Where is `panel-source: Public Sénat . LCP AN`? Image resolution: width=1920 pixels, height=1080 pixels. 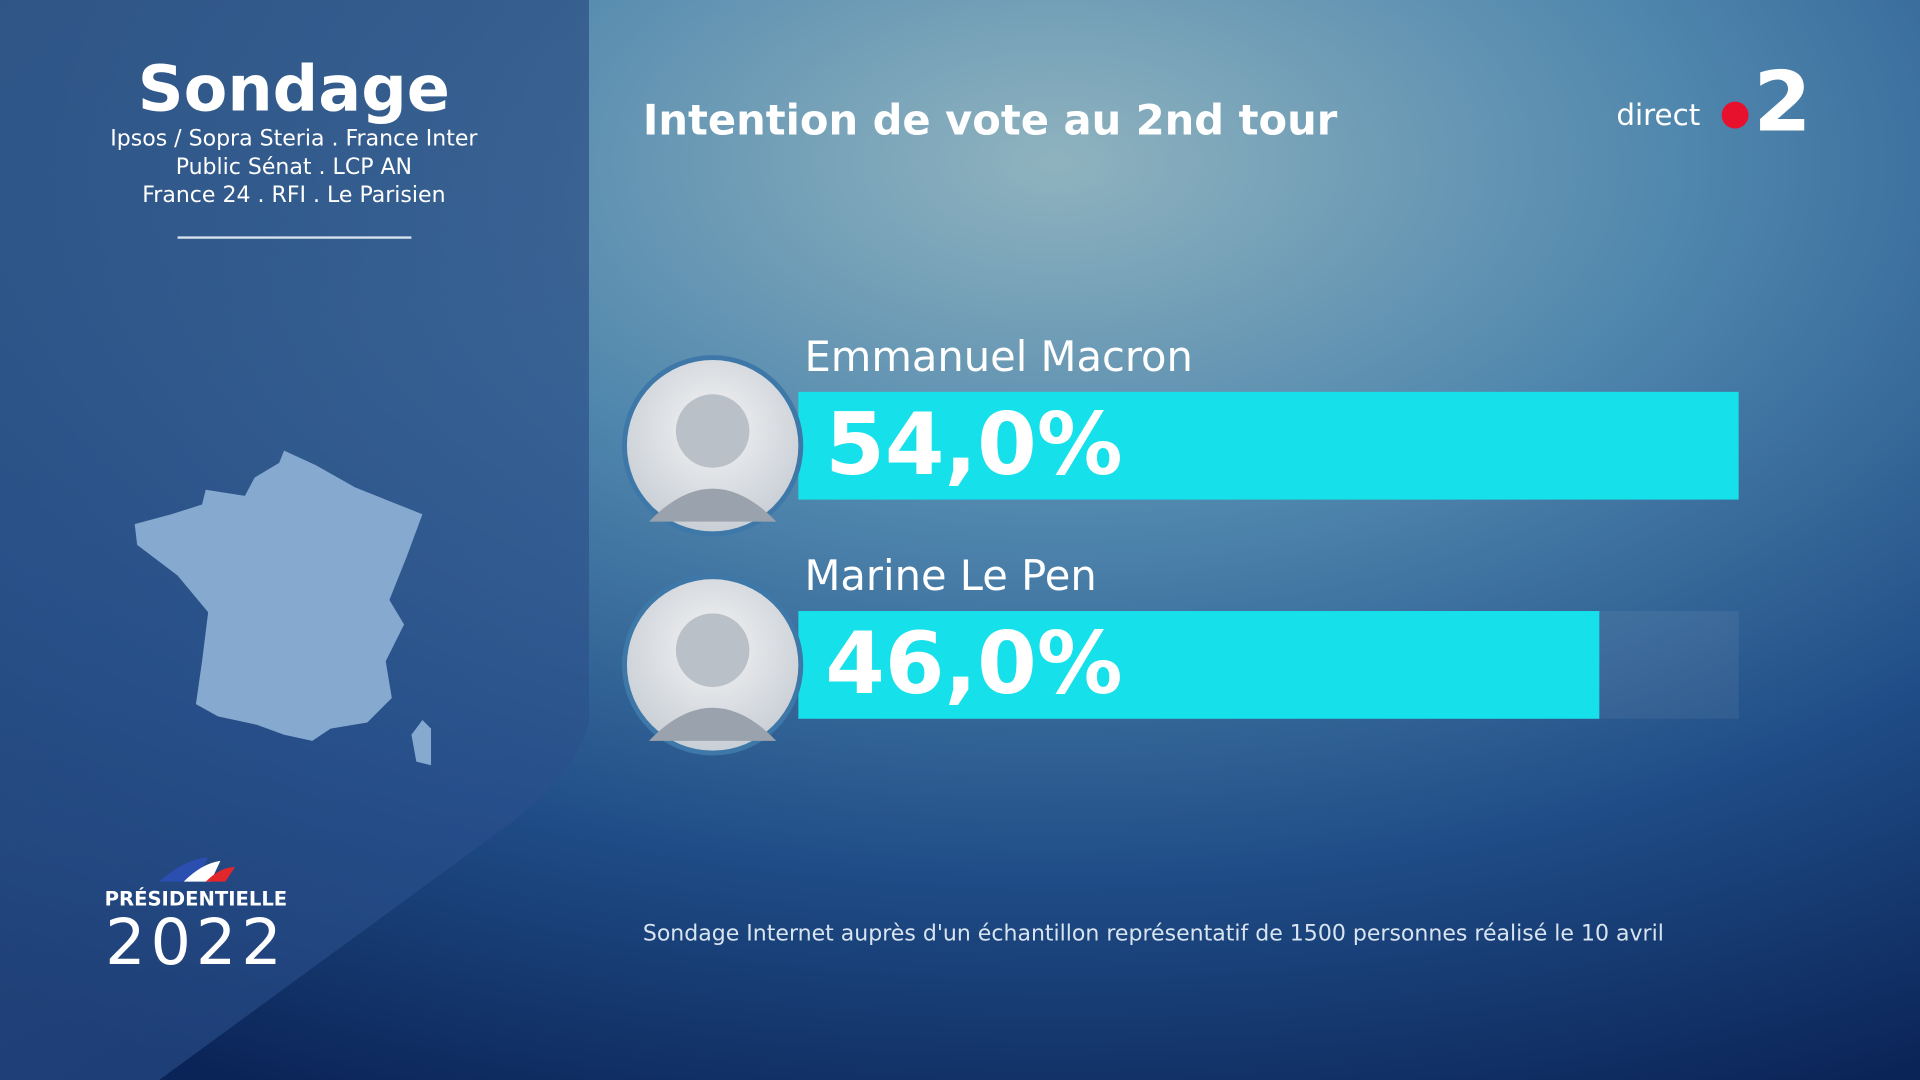
panel-source: Public Sénat . LCP AN is located at coordinates (294, 167).